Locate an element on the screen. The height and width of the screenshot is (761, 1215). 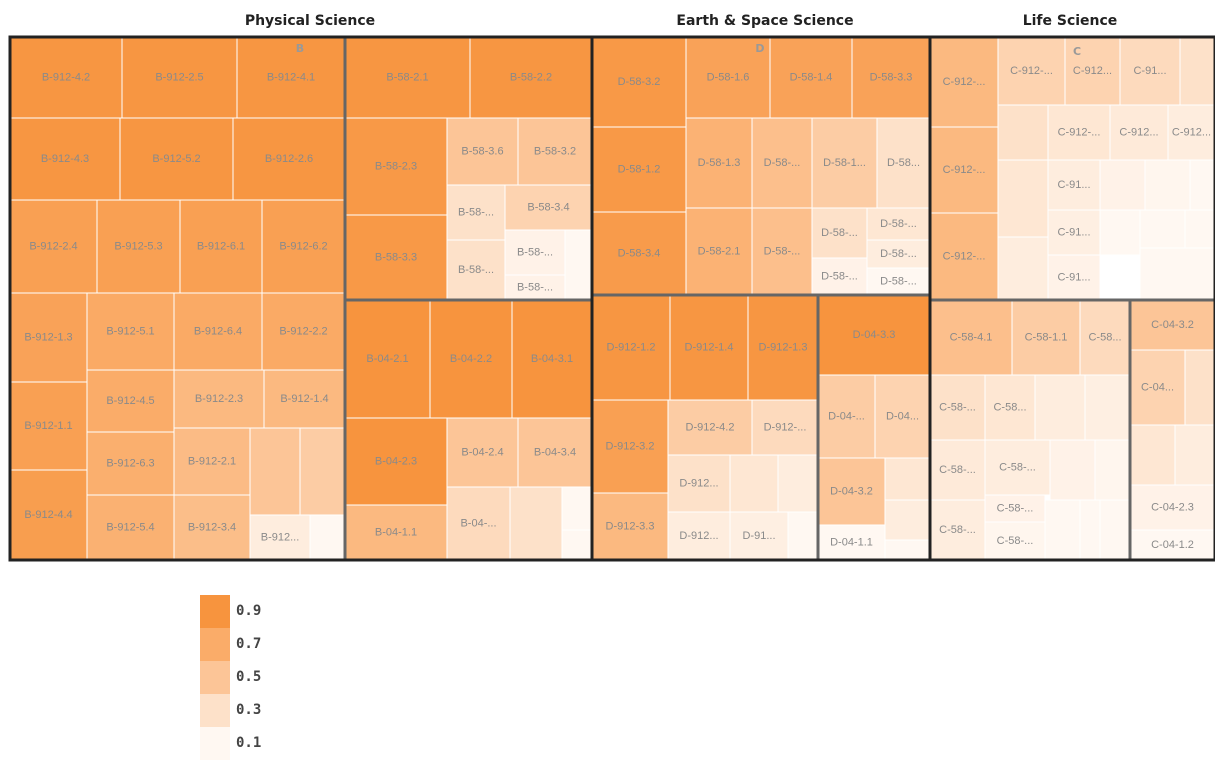
tile-label: B-04-1.1 is located at coordinates (396, 532).